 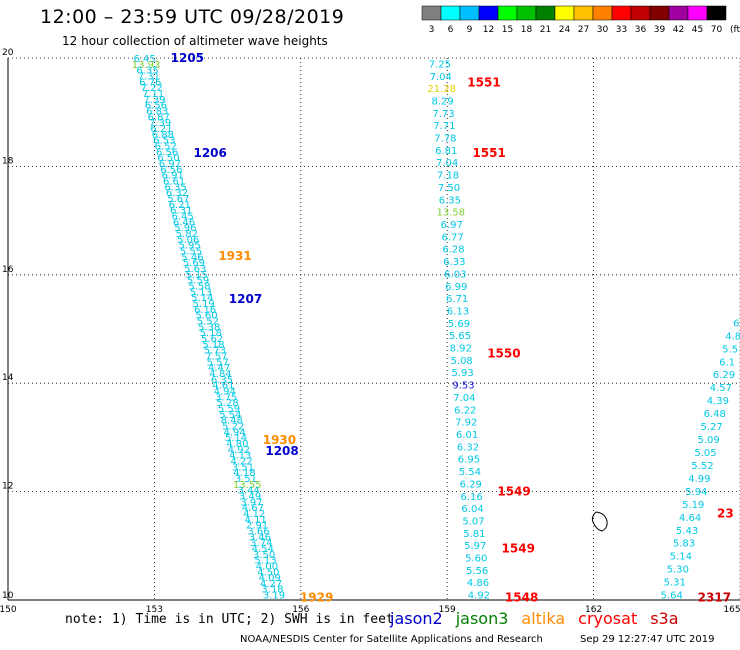 I want to click on track-time-label: 1551, so click(x=483, y=82).